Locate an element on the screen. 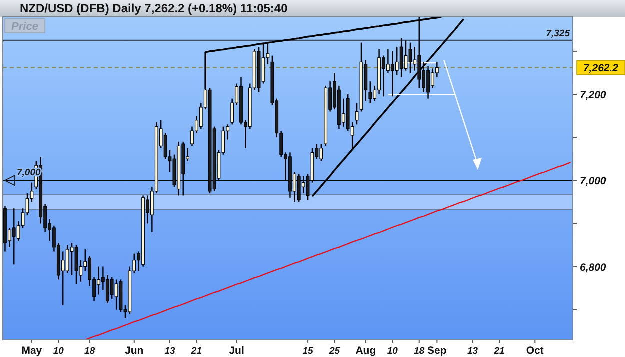  x-tick-label: Jul is located at coordinates (236, 351).